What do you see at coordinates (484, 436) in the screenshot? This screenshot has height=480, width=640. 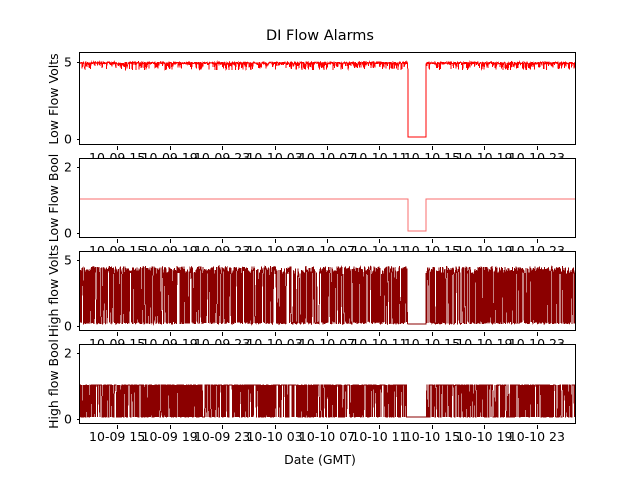 I see `subplot-3-xtick-label: 10-10 19` at bounding box center [484, 436].